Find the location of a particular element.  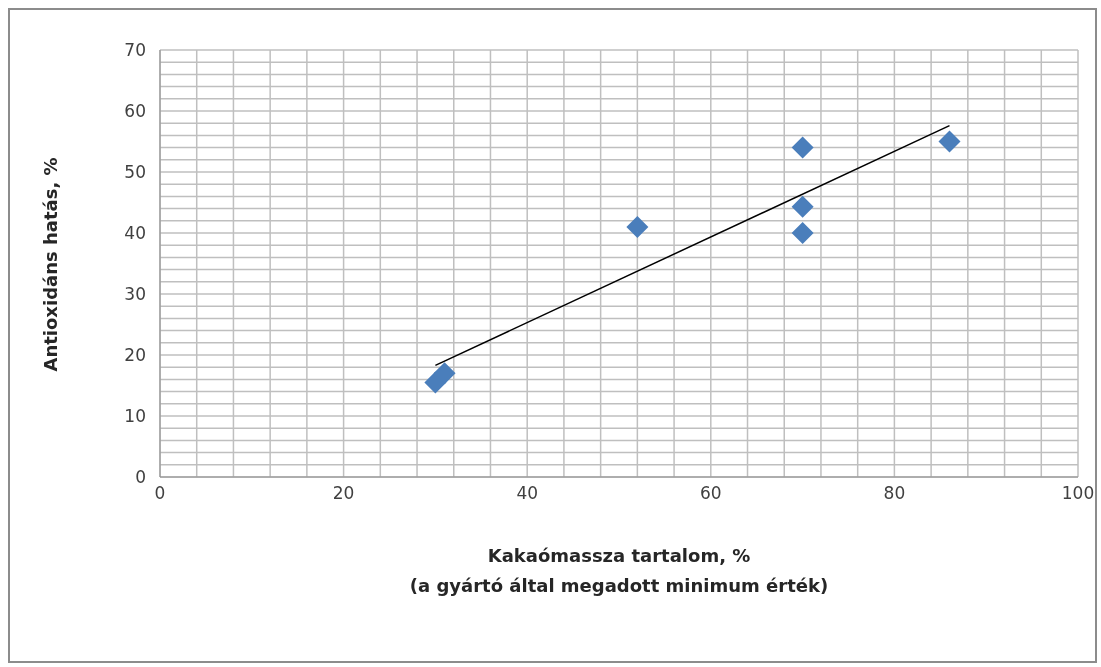

x-axis-title: Kakaómassza tartalom, % (a gyártó által megadott minimum érték) is located at coordinates (619, 570).